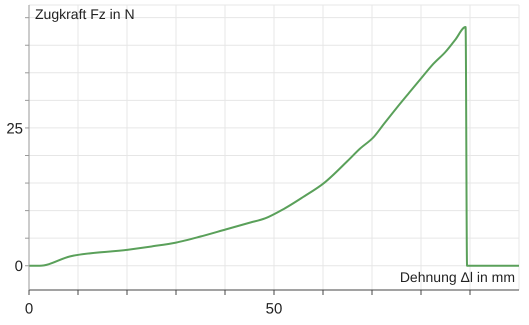  What do you see at coordinates (14, 129) in the screenshot?
I see `y-tick-label: 25` at bounding box center [14, 129].